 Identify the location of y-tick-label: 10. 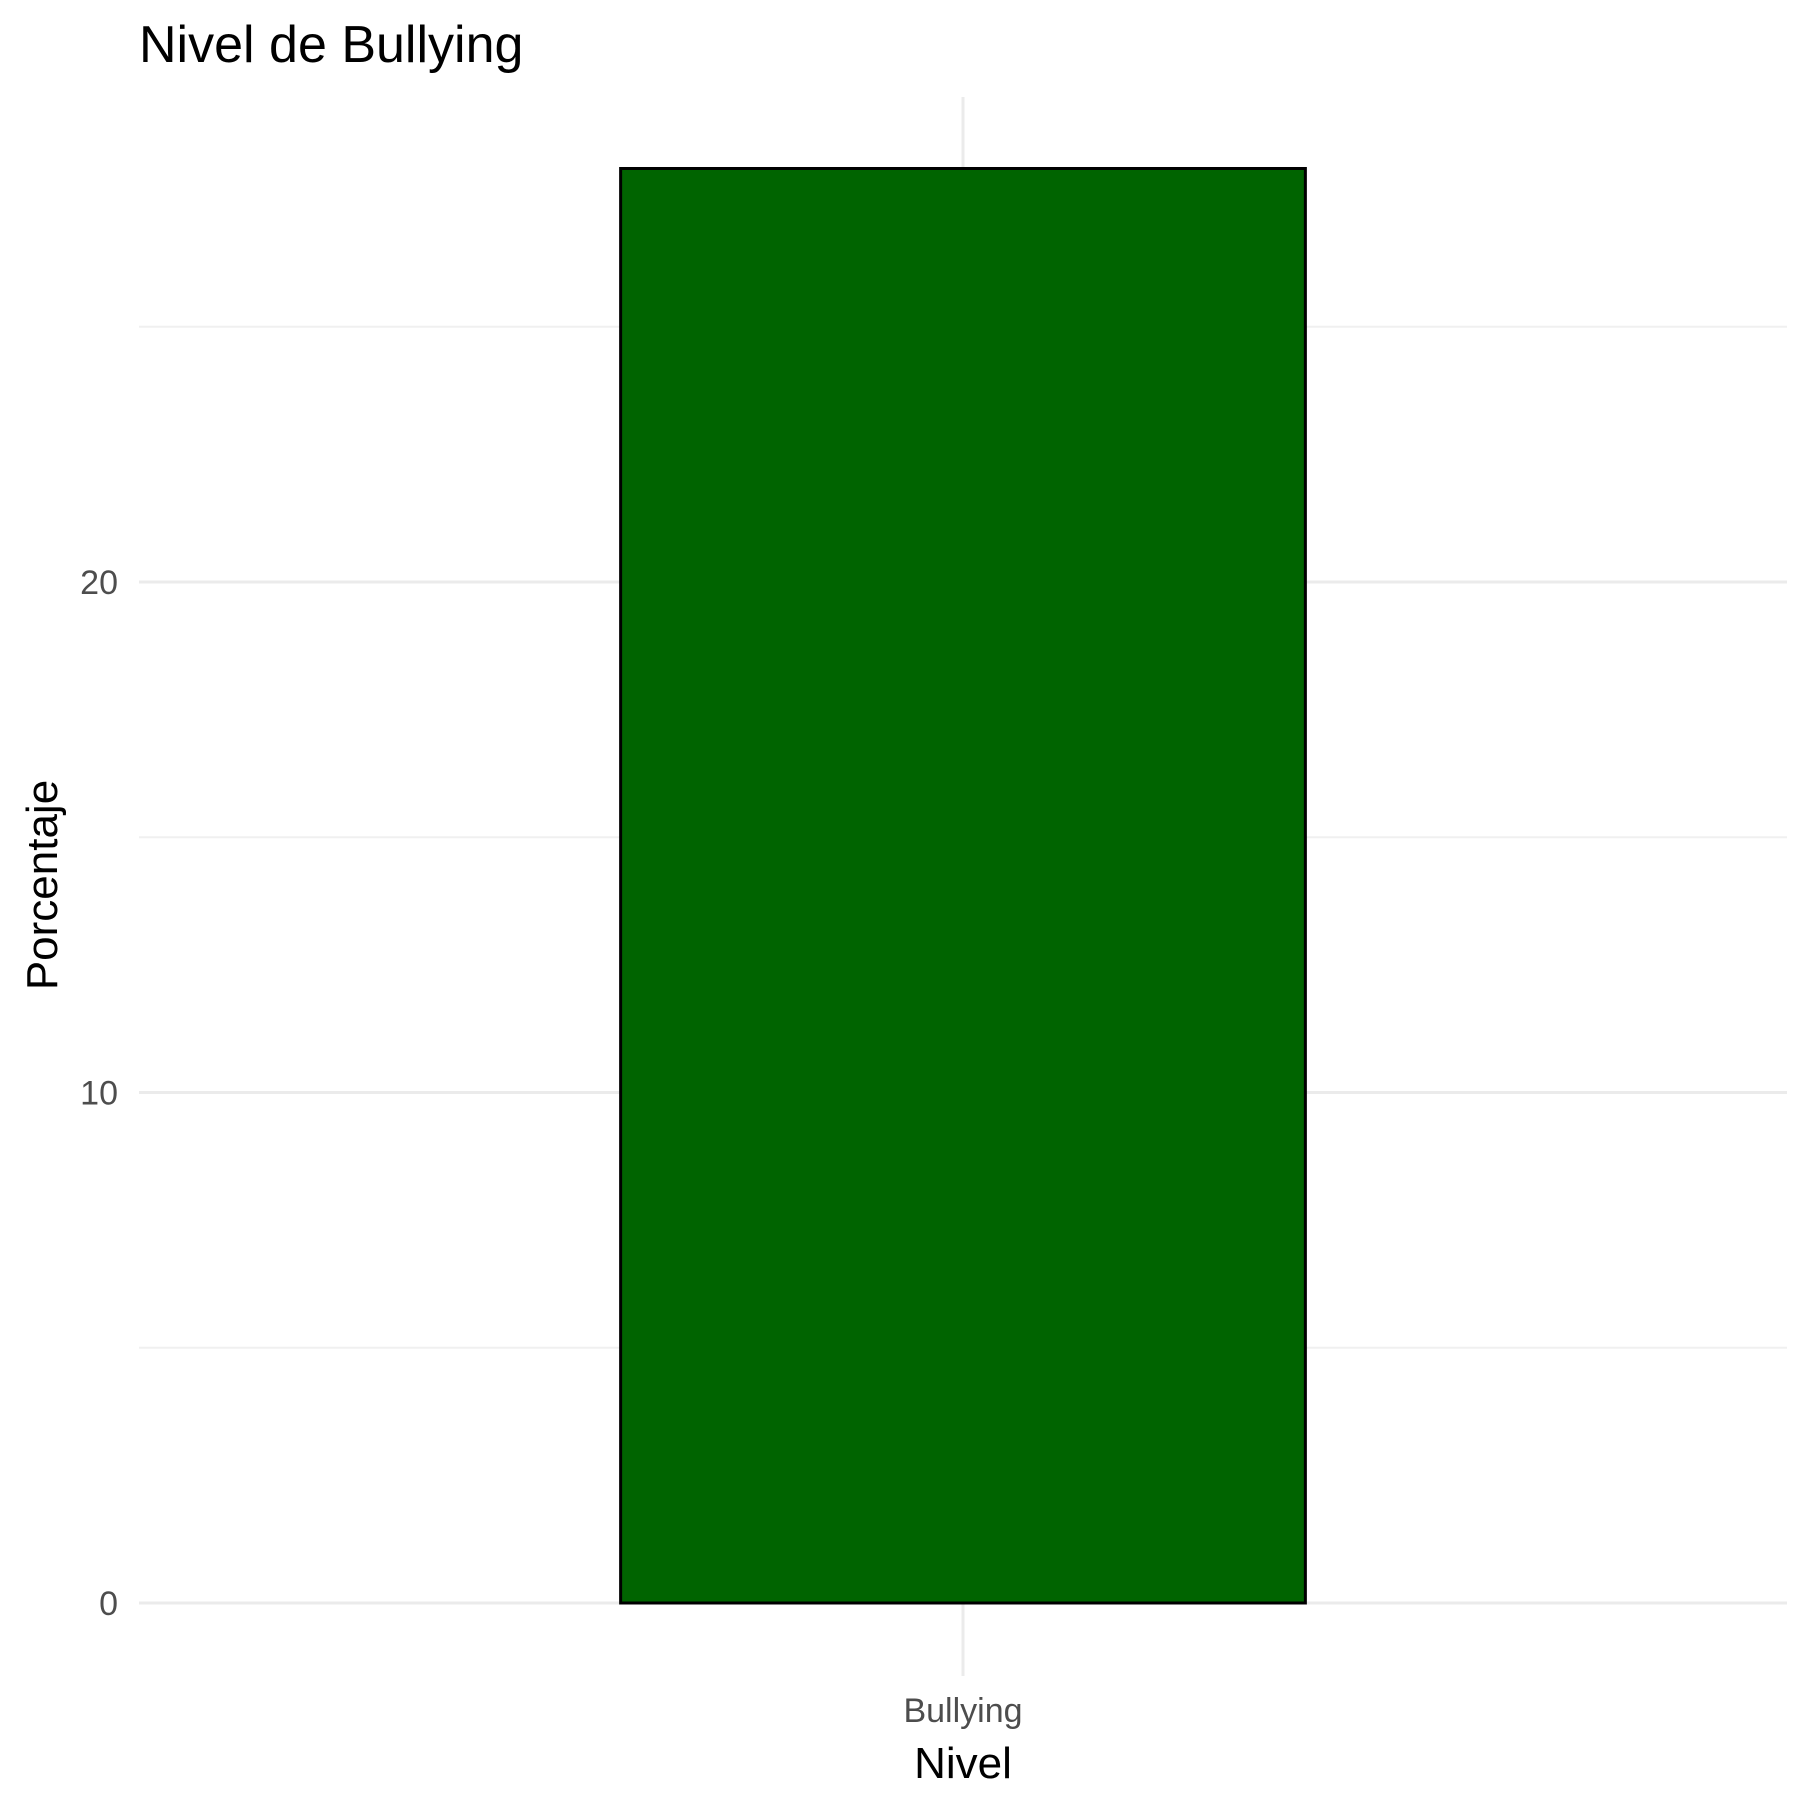
(99, 1094).